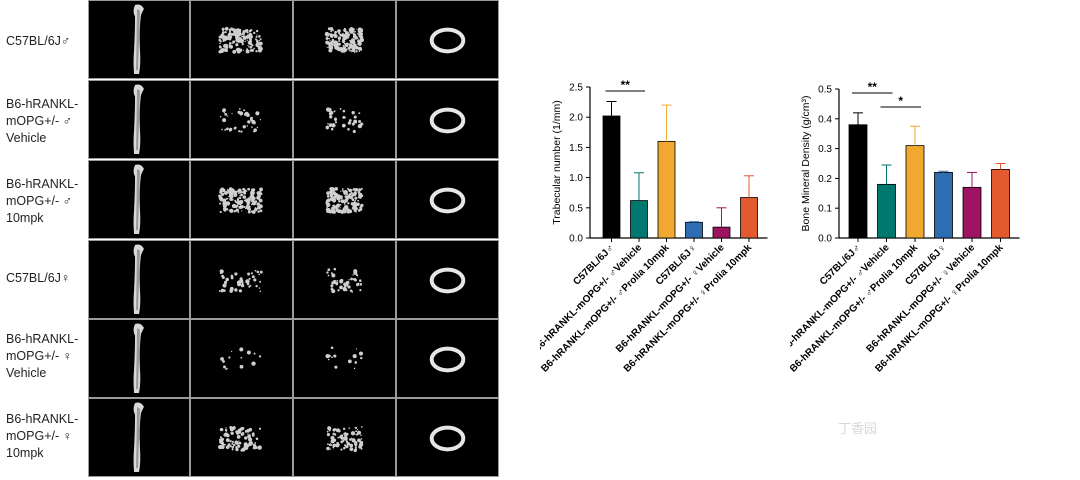 This screenshot has height=480, width=1080. Describe the element at coordinates (576, 88) in the screenshot. I see `y-tick-label: 2.5` at that location.